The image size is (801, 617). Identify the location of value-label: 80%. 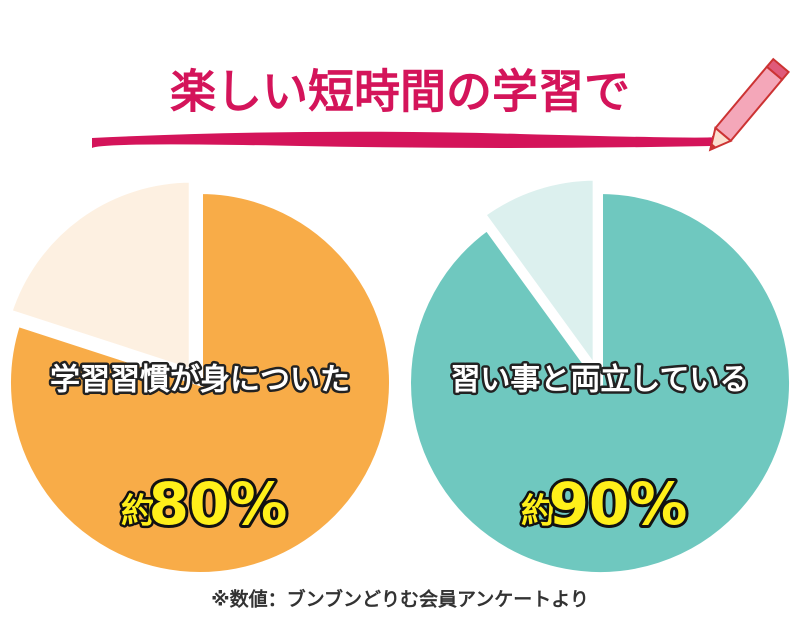
(218, 504).